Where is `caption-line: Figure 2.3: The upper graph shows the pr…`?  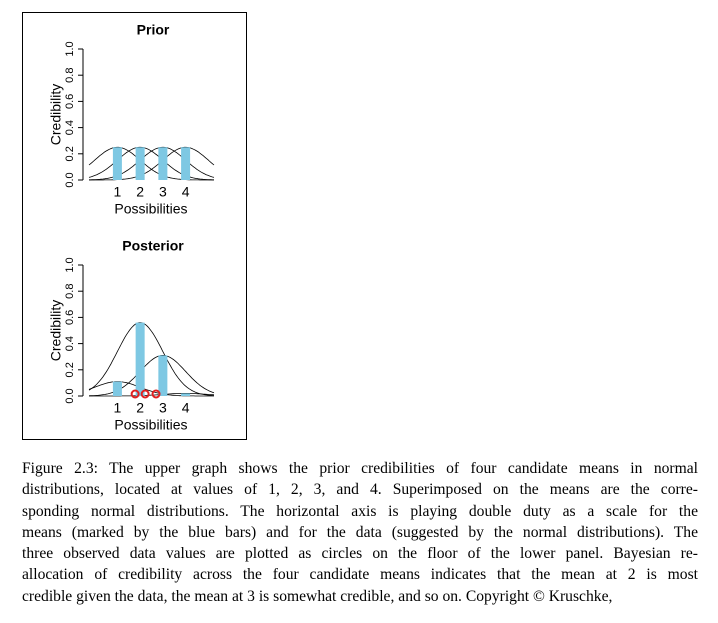
caption-line: Figure 2.3: The upper graph shows the pr… is located at coordinates (360, 468).